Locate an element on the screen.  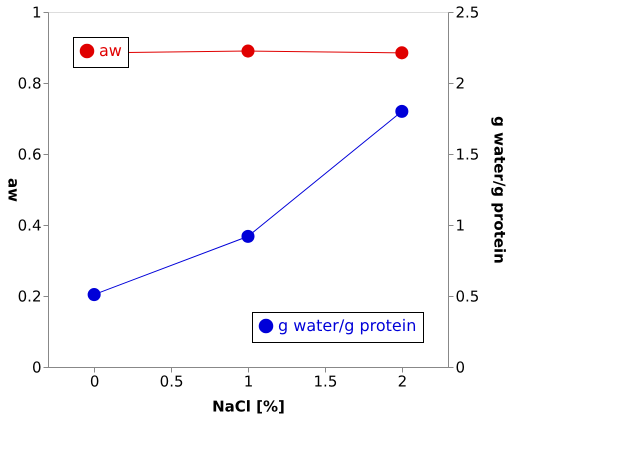
y2-tick-label: 0.5 is located at coordinates (468, 297).